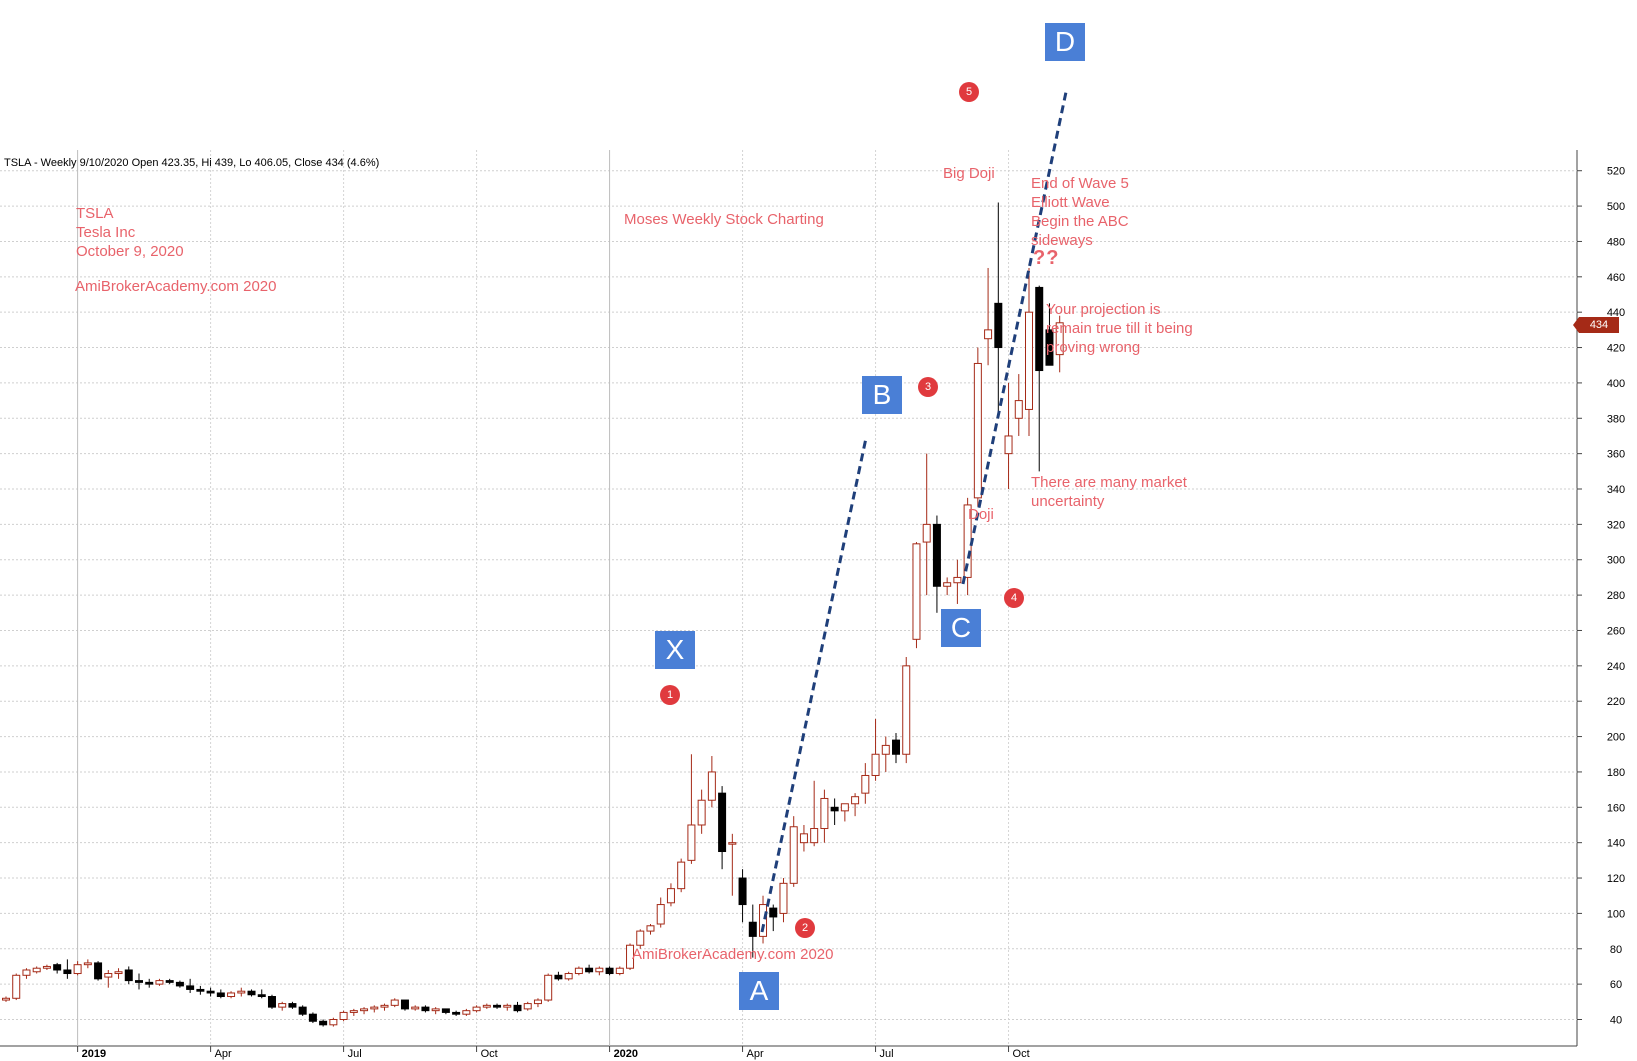 The height and width of the screenshot is (1061, 1637). I want to click on y-tick-label: 520, so click(1616, 172).